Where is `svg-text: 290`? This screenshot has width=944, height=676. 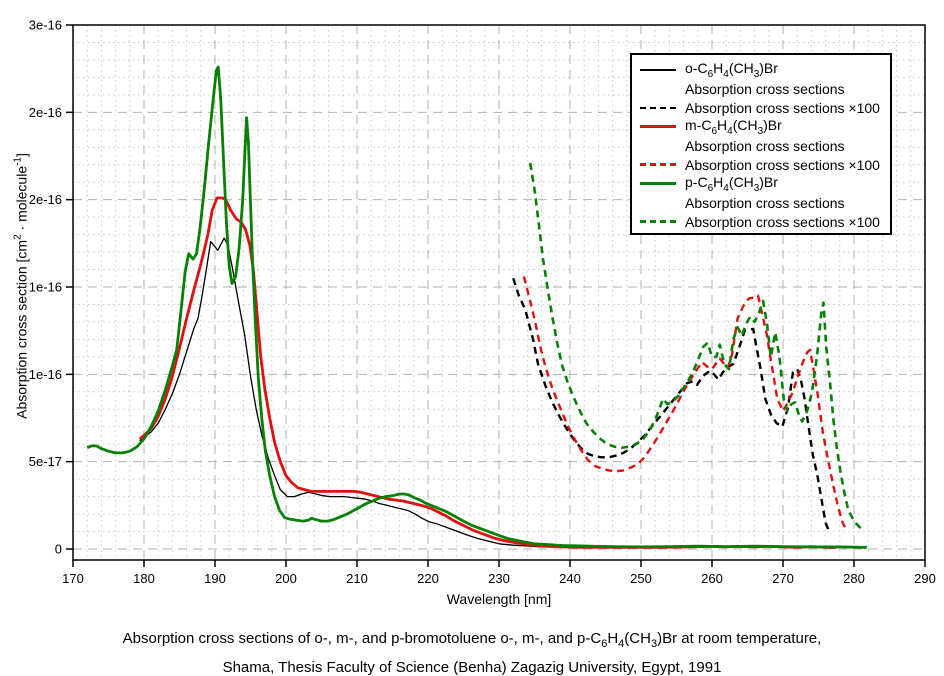
svg-text: 290 is located at coordinates (925, 578).